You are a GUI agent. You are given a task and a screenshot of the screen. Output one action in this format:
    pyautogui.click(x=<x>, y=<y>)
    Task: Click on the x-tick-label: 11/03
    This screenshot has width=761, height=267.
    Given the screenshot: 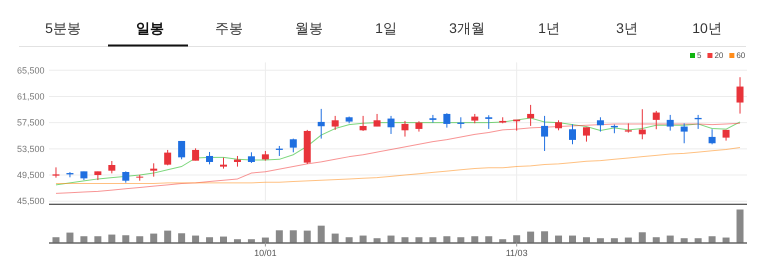 What is the action you would take?
    pyautogui.click(x=517, y=253)
    